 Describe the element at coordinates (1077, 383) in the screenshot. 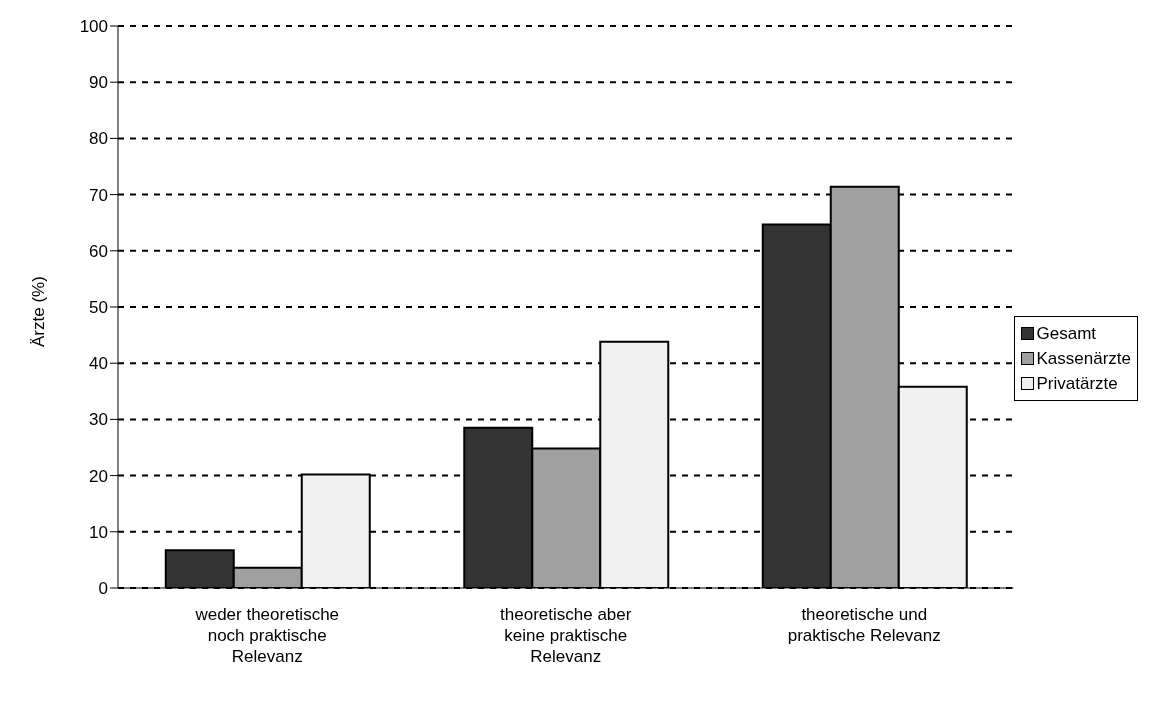

I see `legend-label: Privatärzte` at that location.